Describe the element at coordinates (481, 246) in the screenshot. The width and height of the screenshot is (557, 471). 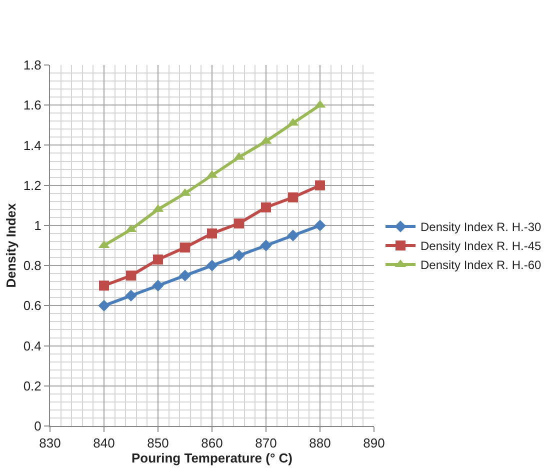
I see `legend-label: Density Index R. H.-45` at that location.